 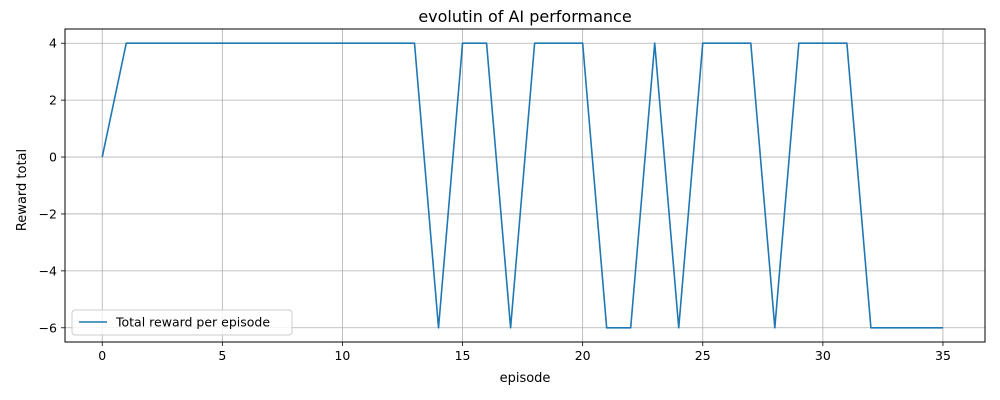 I want to click on chart-title: evolutin of AI performance, so click(x=524, y=16).